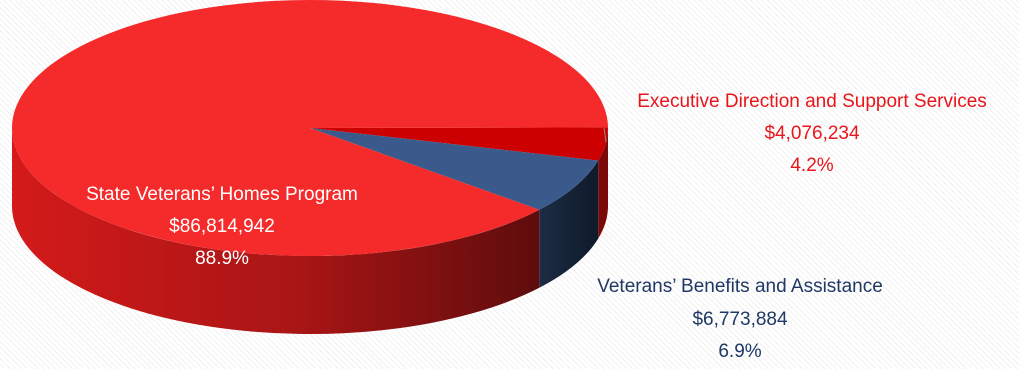  I want to click on slice-executive-direction-side, so click(603, 183).